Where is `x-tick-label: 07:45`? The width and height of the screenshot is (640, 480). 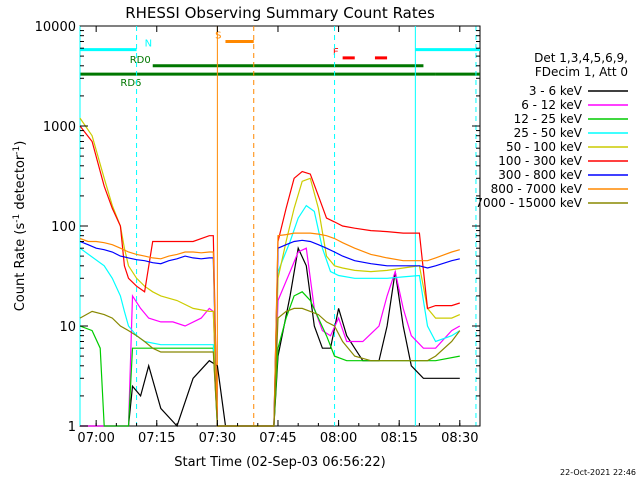
x-tick-label: 07:45 is located at coordinates (277, 438).